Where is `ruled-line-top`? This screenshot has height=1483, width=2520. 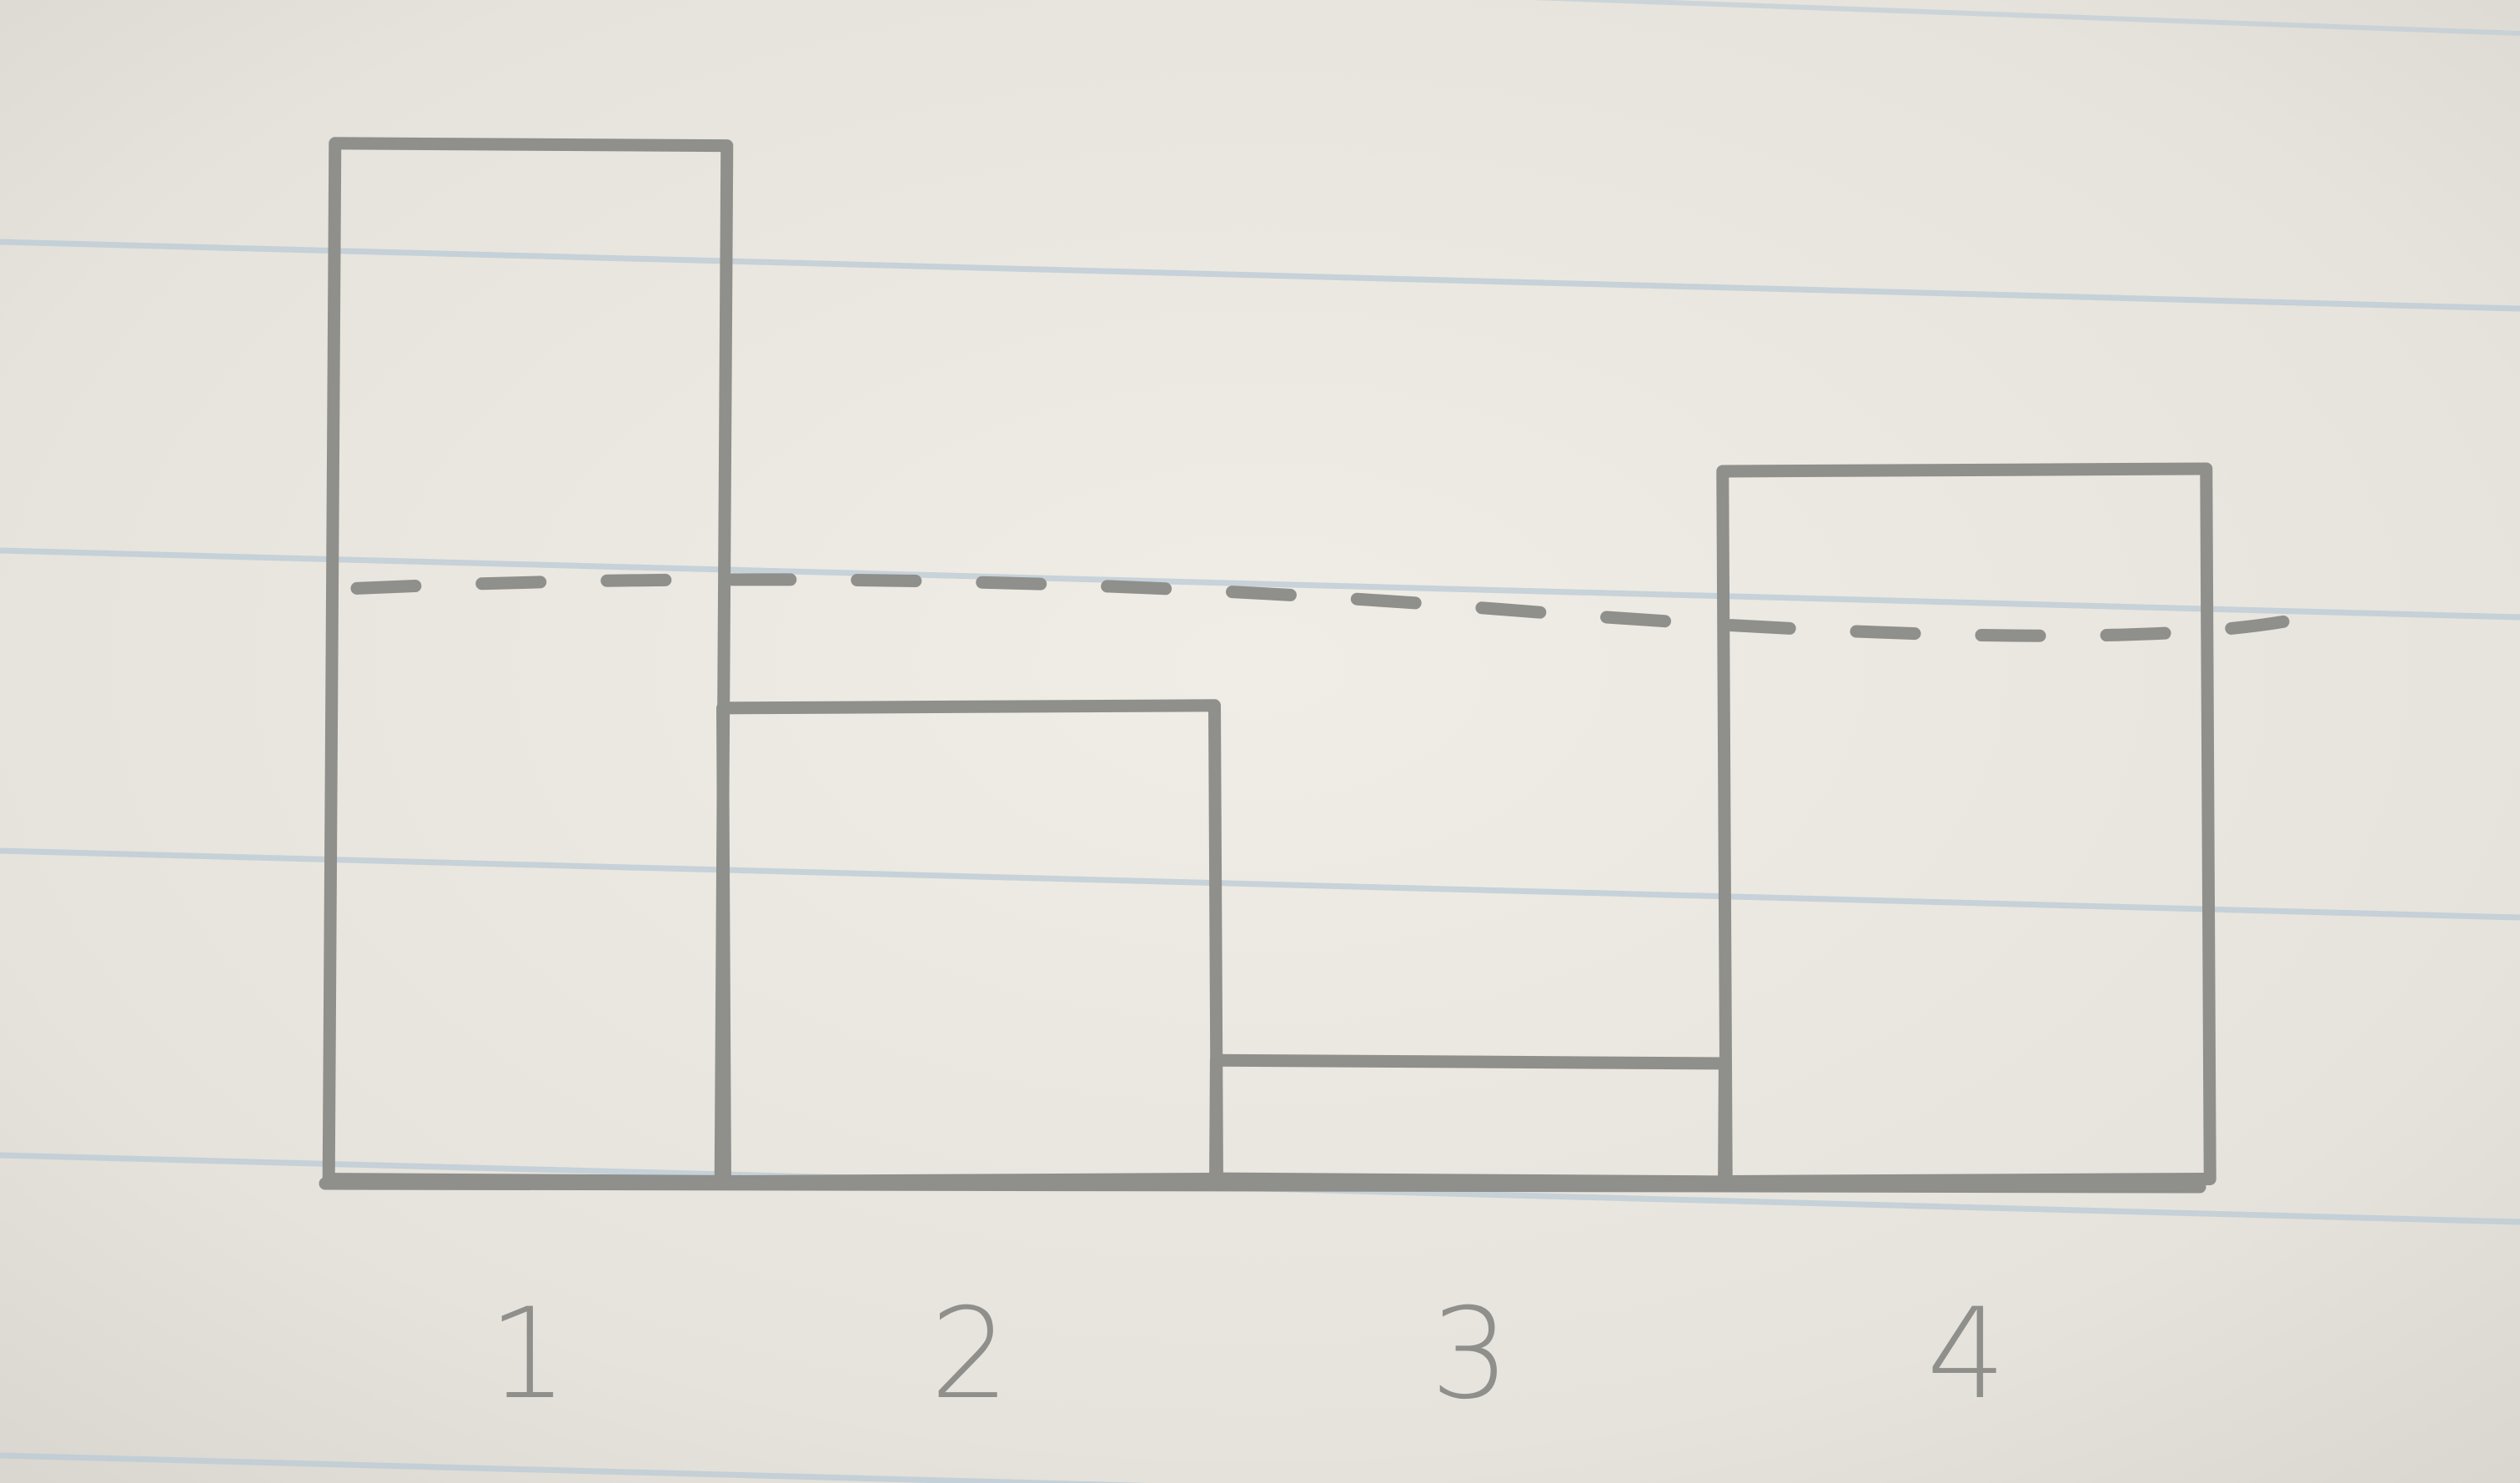
ruled-line-top is located at coordinates (2026, 18).